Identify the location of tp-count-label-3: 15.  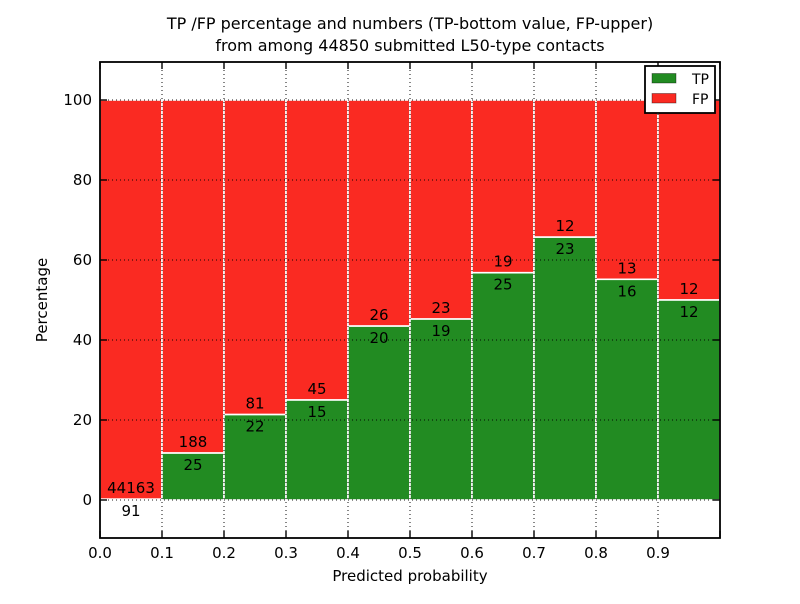
(316, 412).